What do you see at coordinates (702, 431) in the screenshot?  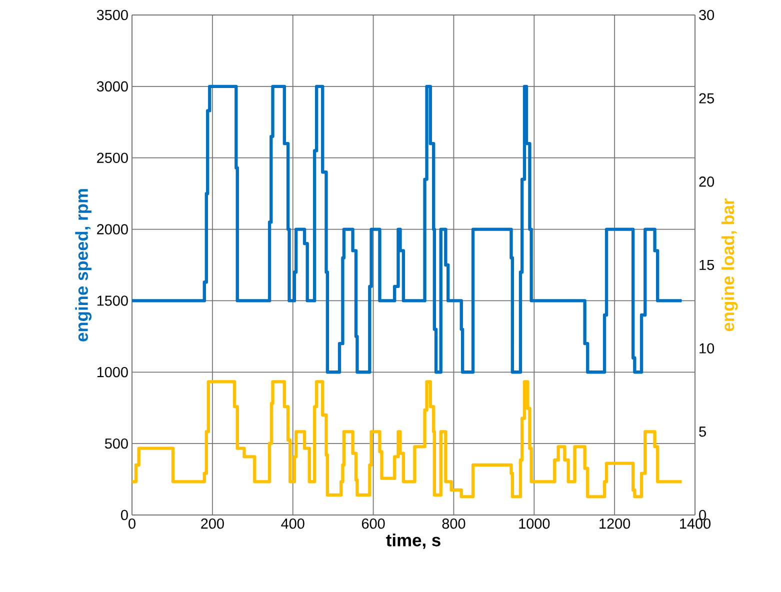 I see `y2-tick-label: 5` at bounding box center [702, 431].